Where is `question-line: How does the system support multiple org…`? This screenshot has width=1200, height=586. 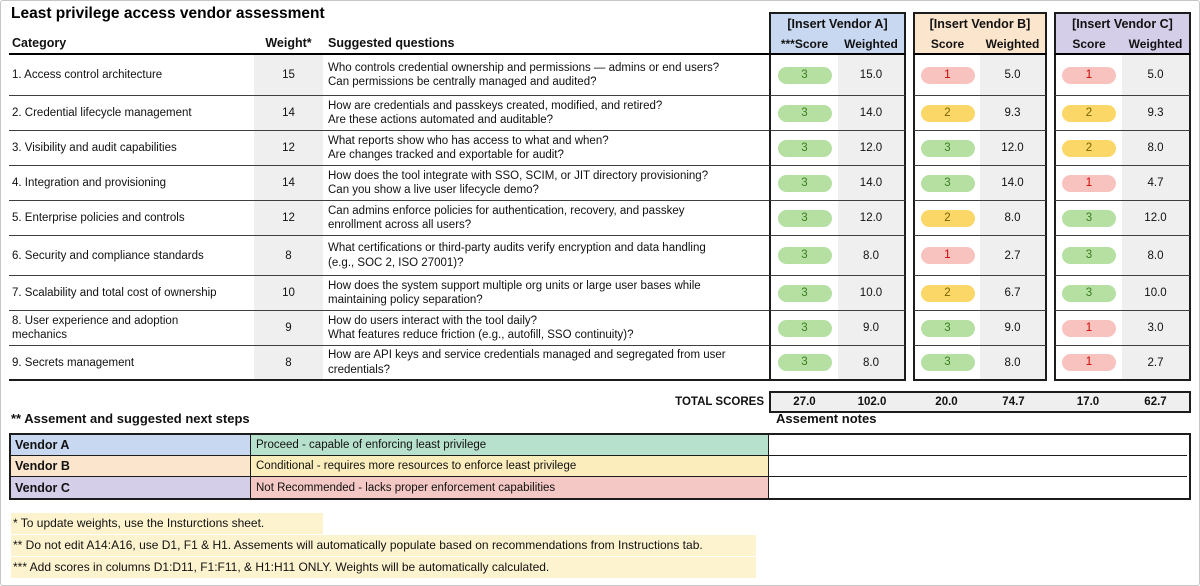 question-line: How does the system support multiple org… is located at coordinates (514, 285).